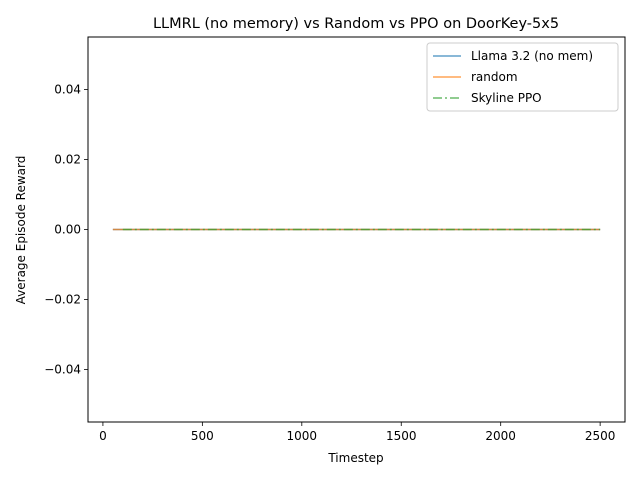 The height and width of the screenshot is (480, 640). Describe the element at coordinates (67, 90) in the screenshot. I see `y-tick-label: 0.04` at that location.